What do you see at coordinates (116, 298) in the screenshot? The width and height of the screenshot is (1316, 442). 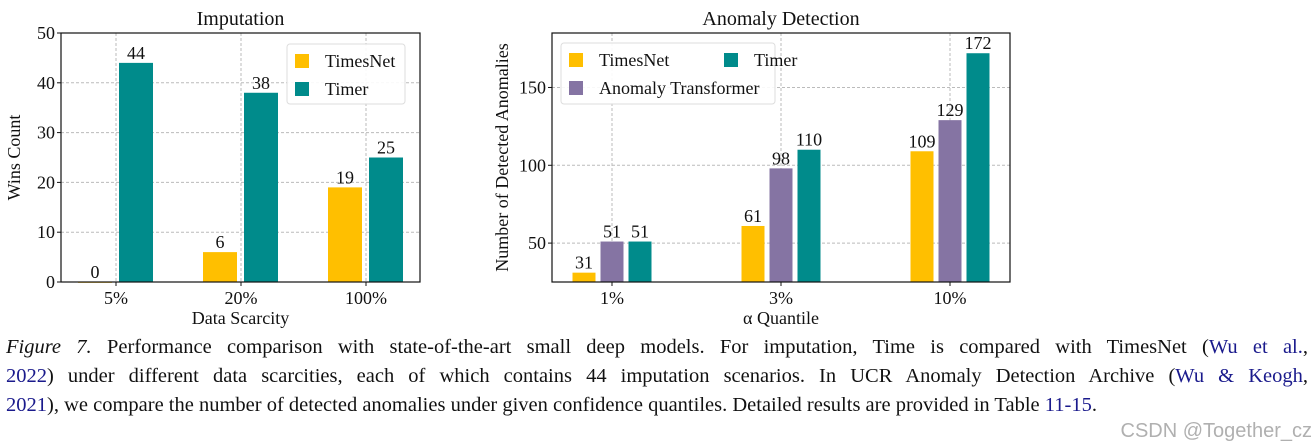 I see `x-tick-label: 5%` at bounding box center [116, 298].